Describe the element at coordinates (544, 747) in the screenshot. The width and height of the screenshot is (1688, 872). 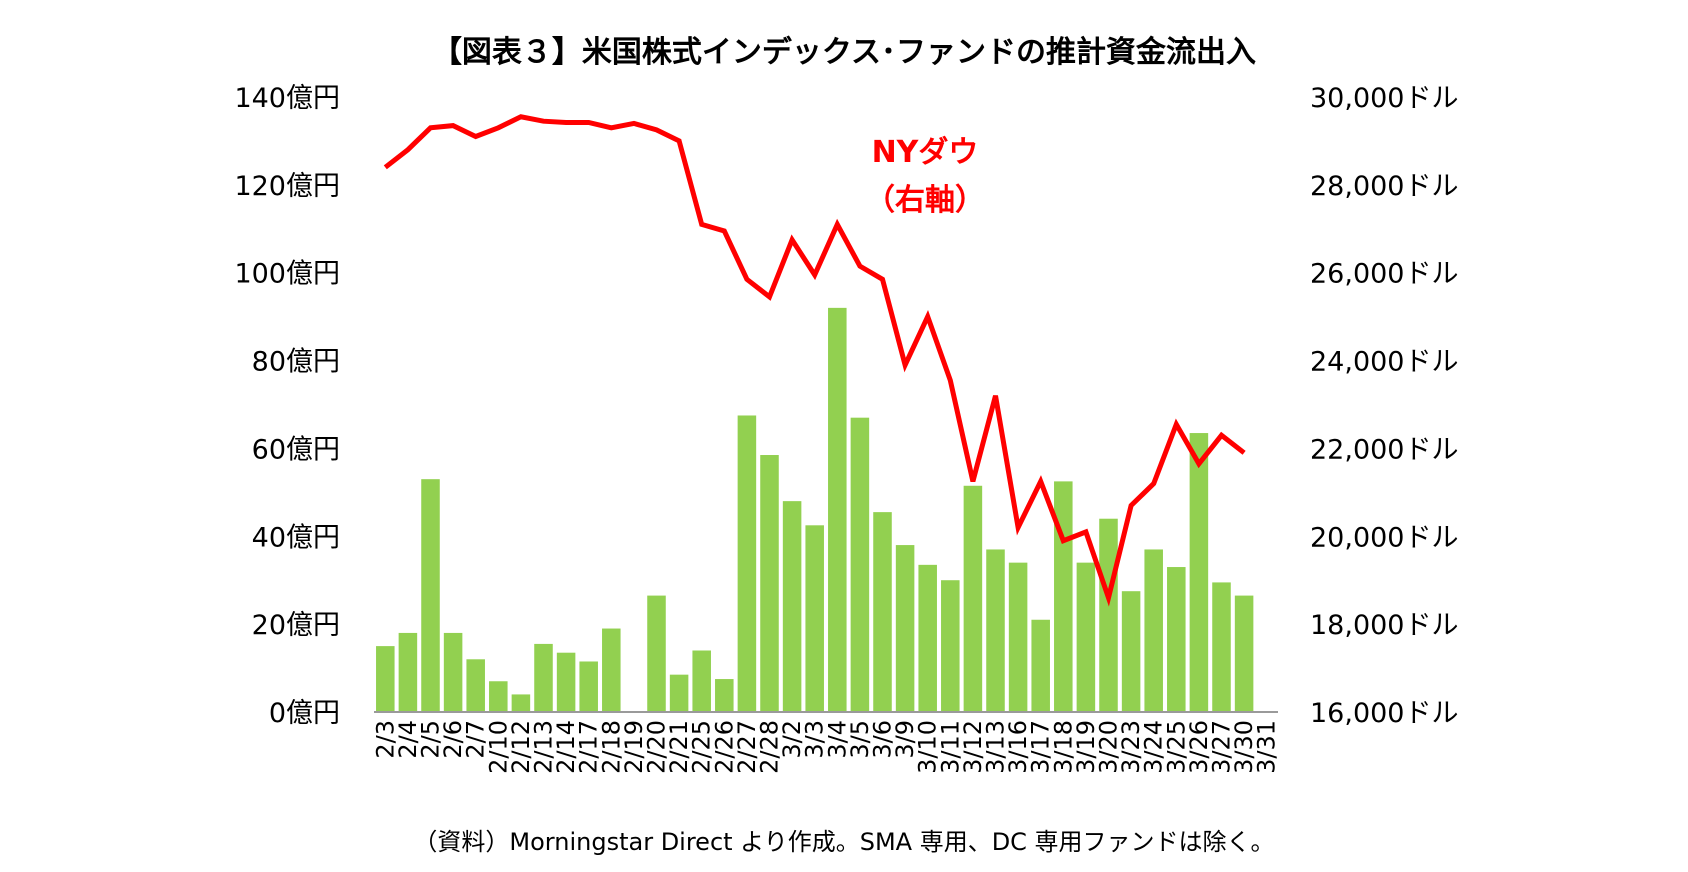
I see `x-tick-label: 2/13` at that location.